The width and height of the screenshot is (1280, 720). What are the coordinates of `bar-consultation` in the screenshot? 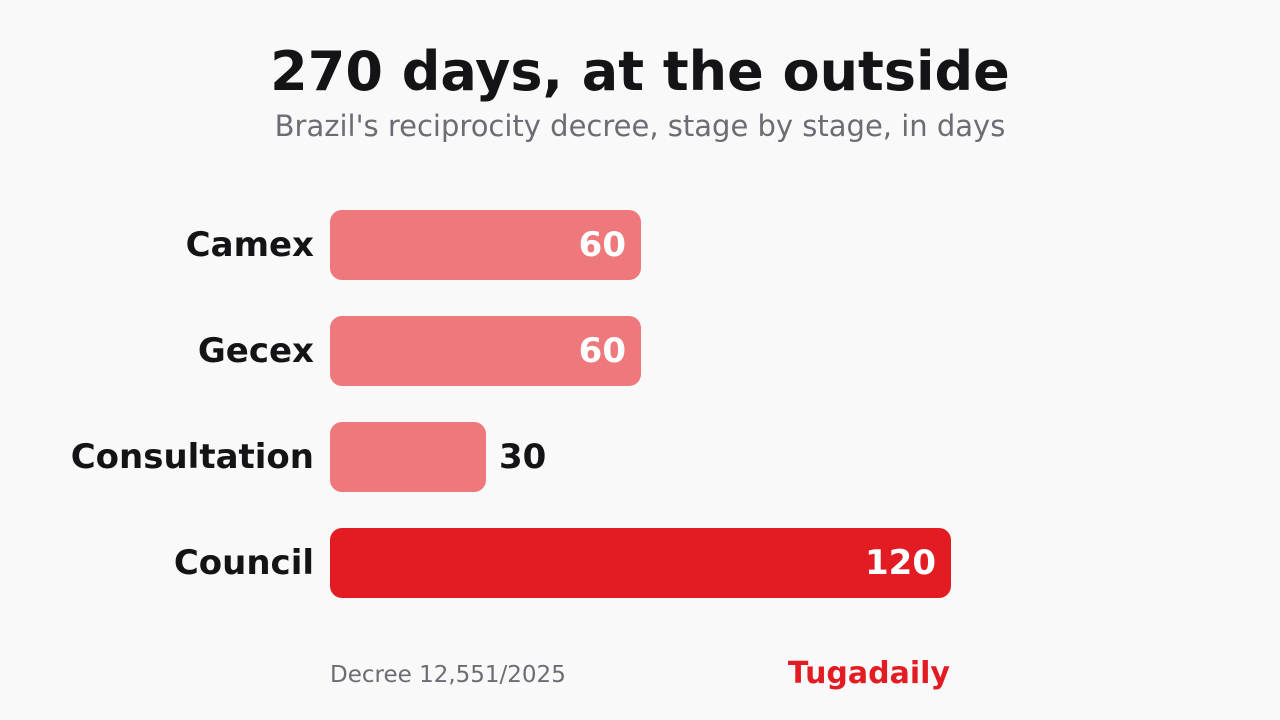 It's located at (408, 457).